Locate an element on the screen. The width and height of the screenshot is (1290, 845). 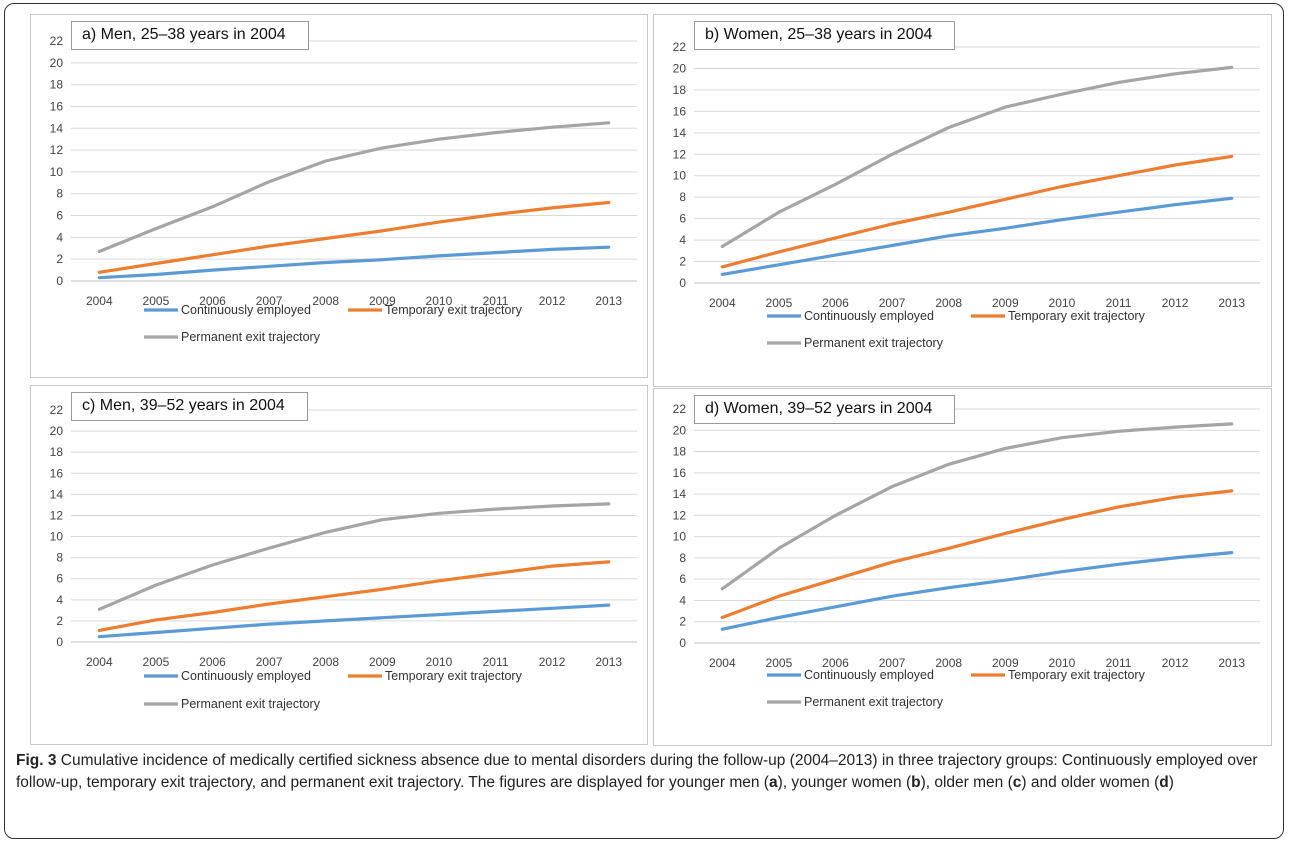
chart-c-x-tick-label: 2012 is located at coordinates (552, 662).